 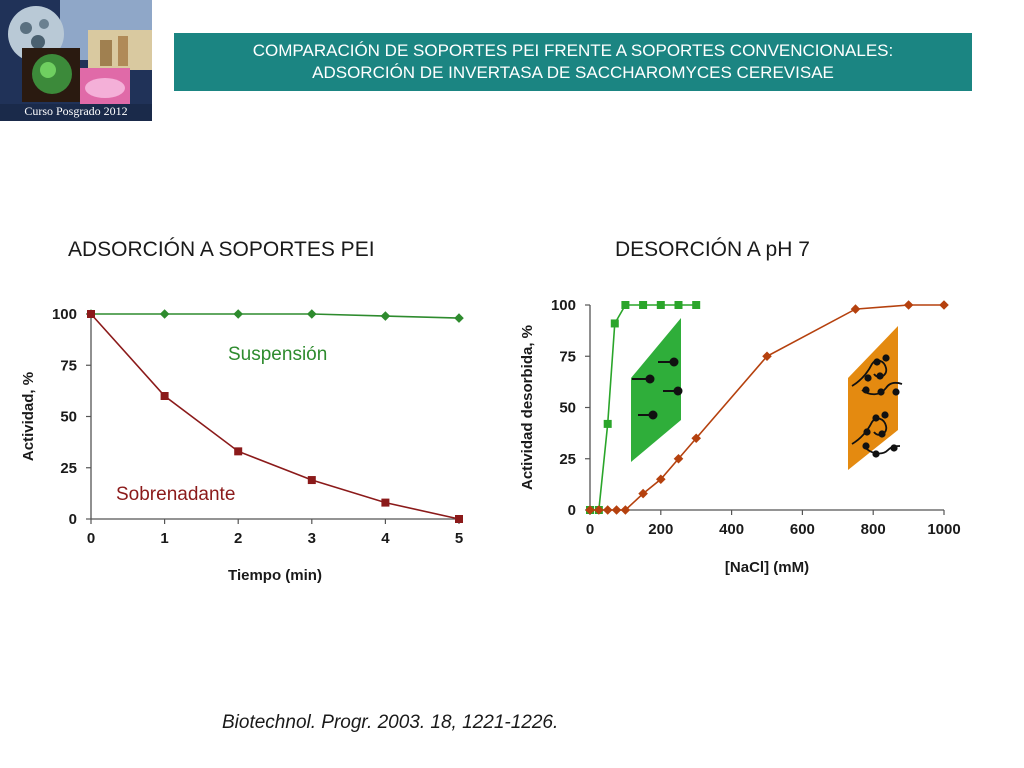 I want to click on right-y-tick-label: 25, so click(x=567, y=459).